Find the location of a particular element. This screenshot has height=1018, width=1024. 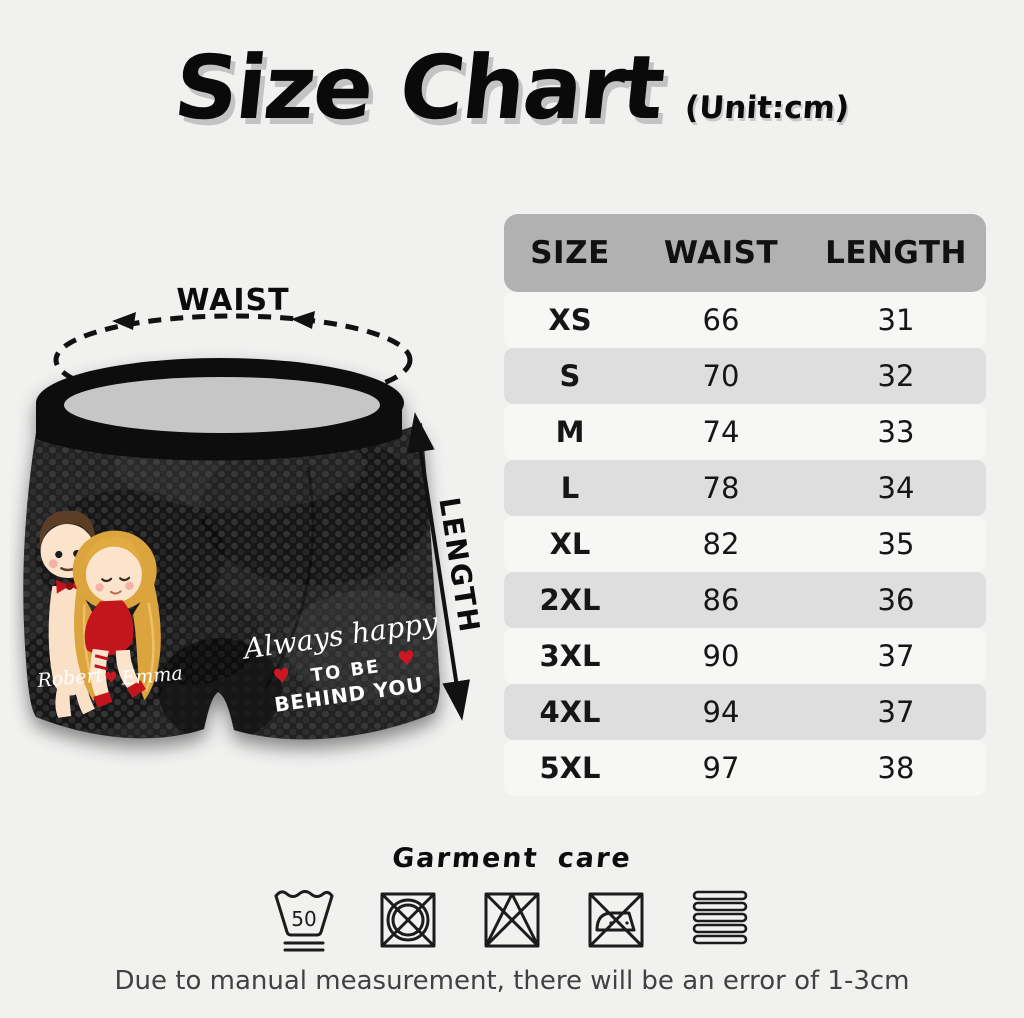

page-title: Size Chart is located at coordinates (419, 87).